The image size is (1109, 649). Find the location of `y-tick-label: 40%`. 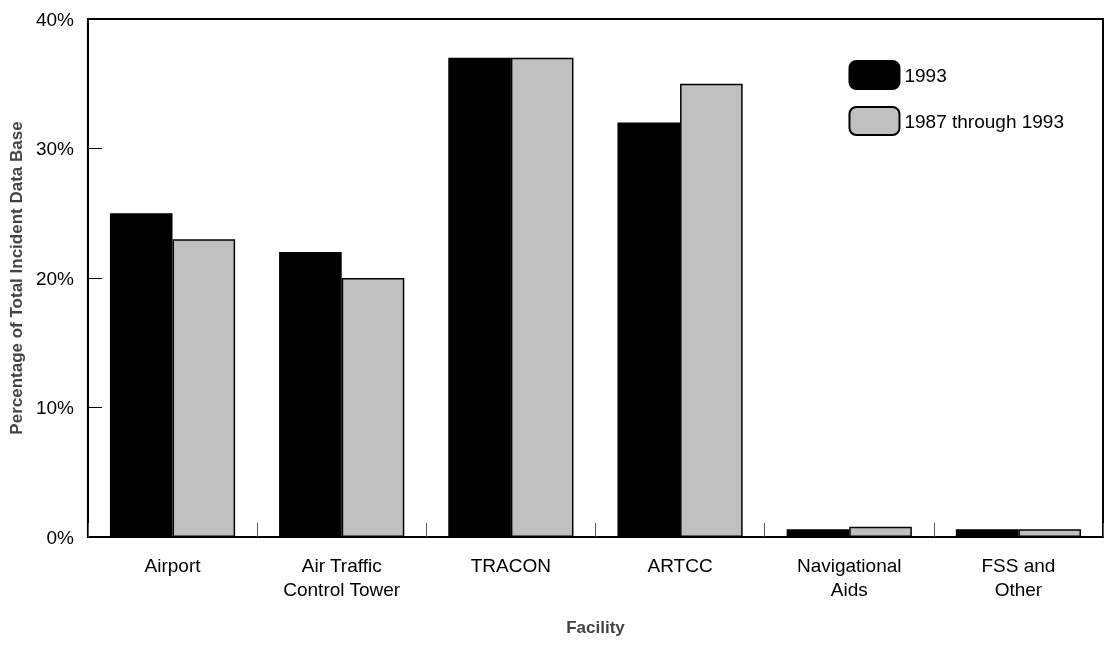

y-tick-label: 40% is located at coordinates (55, 19).